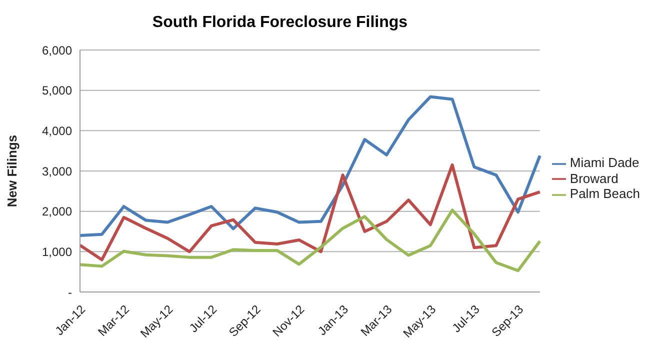 The image size is (670, 357). Describe the element at coordinates (605, 194) in the screenshot. I see `legend-label: Palm Beach` at that location.